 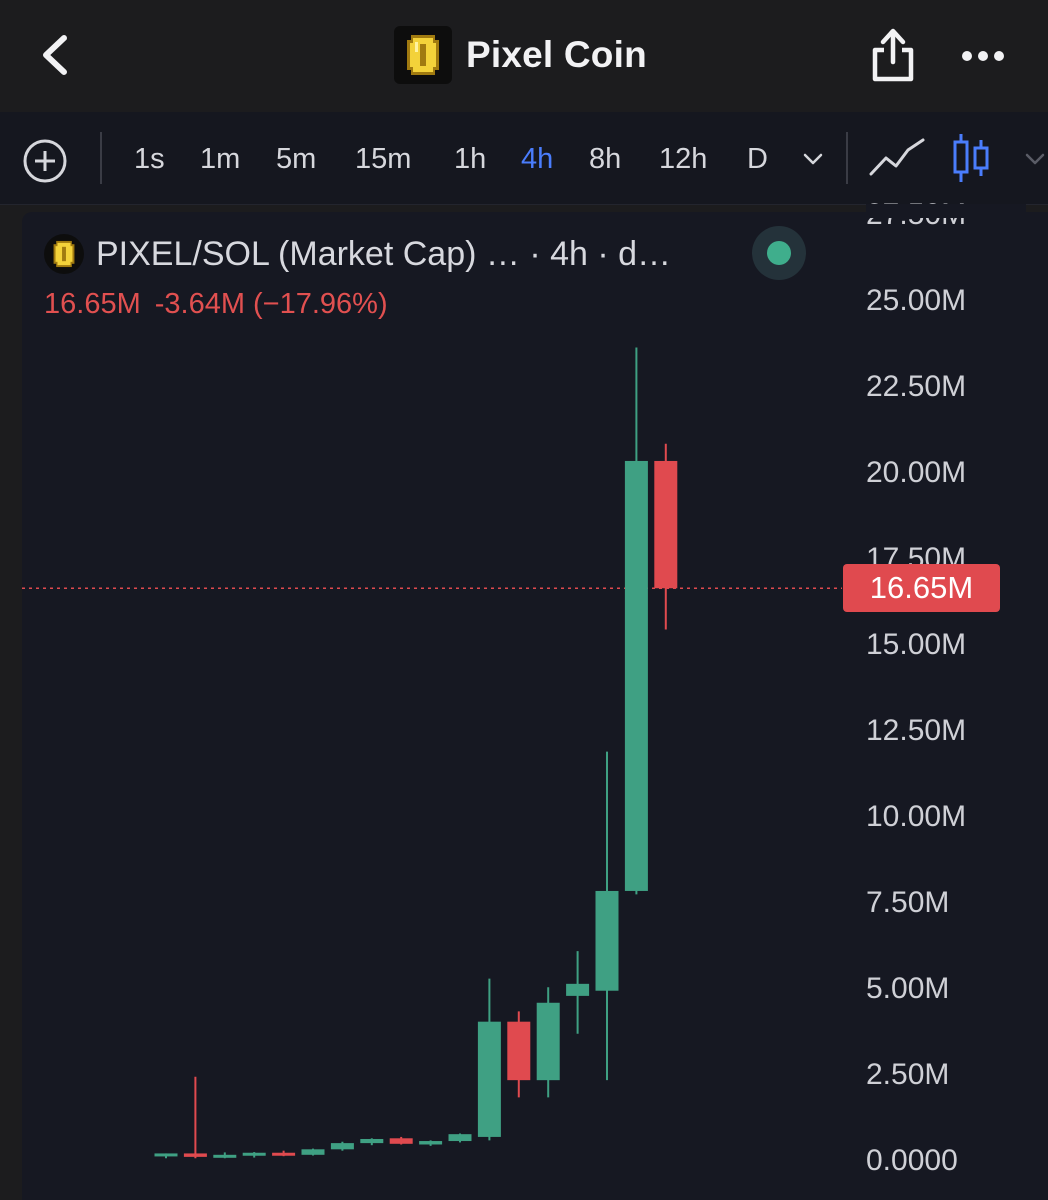 What do you see at coordinates (908, 1074) in the screenshot?
I see `y-tick-label: 2.50M` at bounding box center [908, 1074].